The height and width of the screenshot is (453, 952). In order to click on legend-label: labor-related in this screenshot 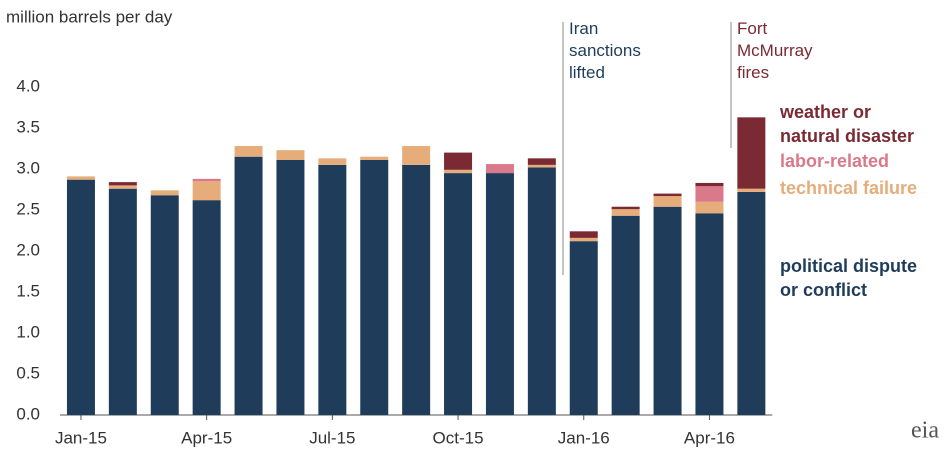, I will do `click(834, 161)`.